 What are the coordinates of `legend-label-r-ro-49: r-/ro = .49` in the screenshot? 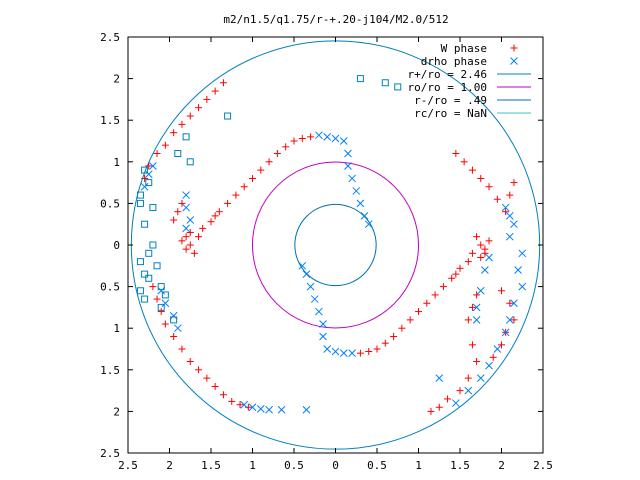 It's located at (450, 100).